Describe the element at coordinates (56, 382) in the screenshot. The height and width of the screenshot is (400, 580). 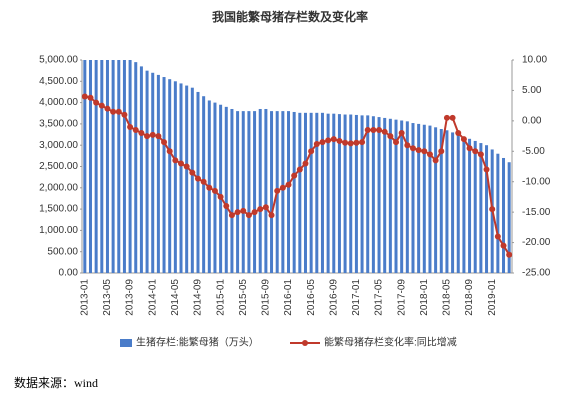
I see `source-note: 数据来源：wind` at that location.